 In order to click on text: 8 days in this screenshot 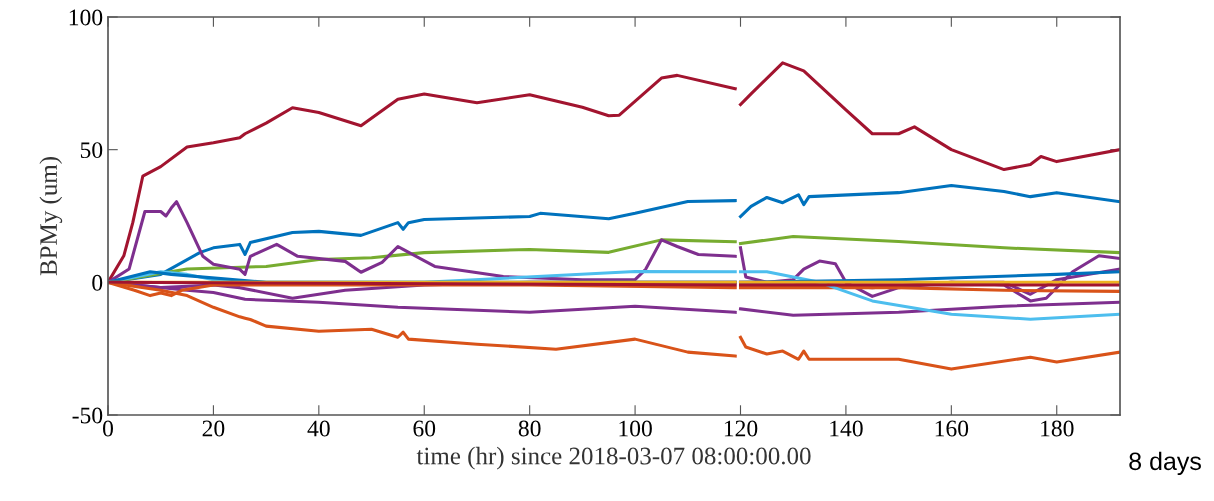, I will do `click(1165, 463)`.